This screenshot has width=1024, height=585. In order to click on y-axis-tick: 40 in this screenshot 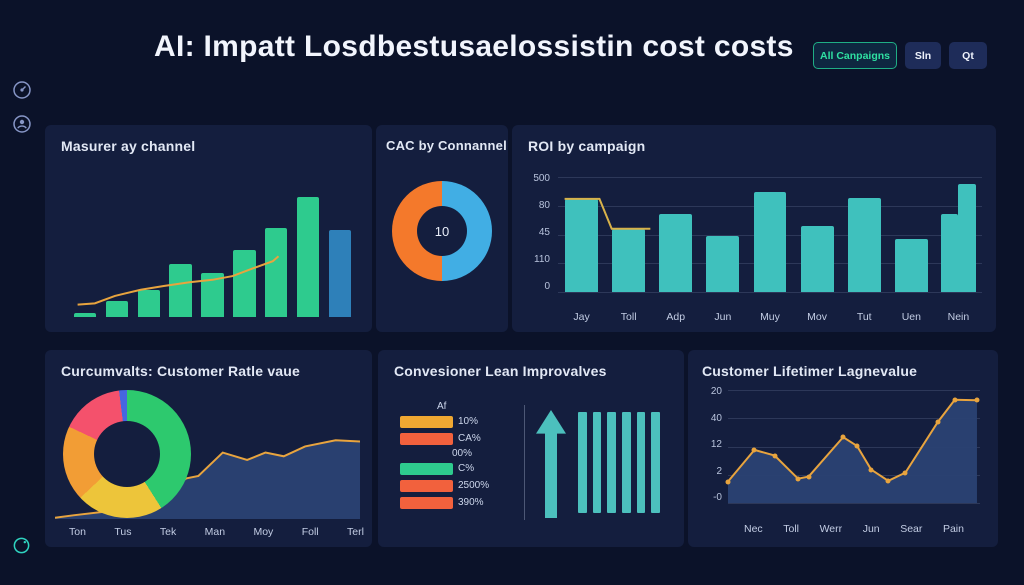, I will do `click(716, 418)`.